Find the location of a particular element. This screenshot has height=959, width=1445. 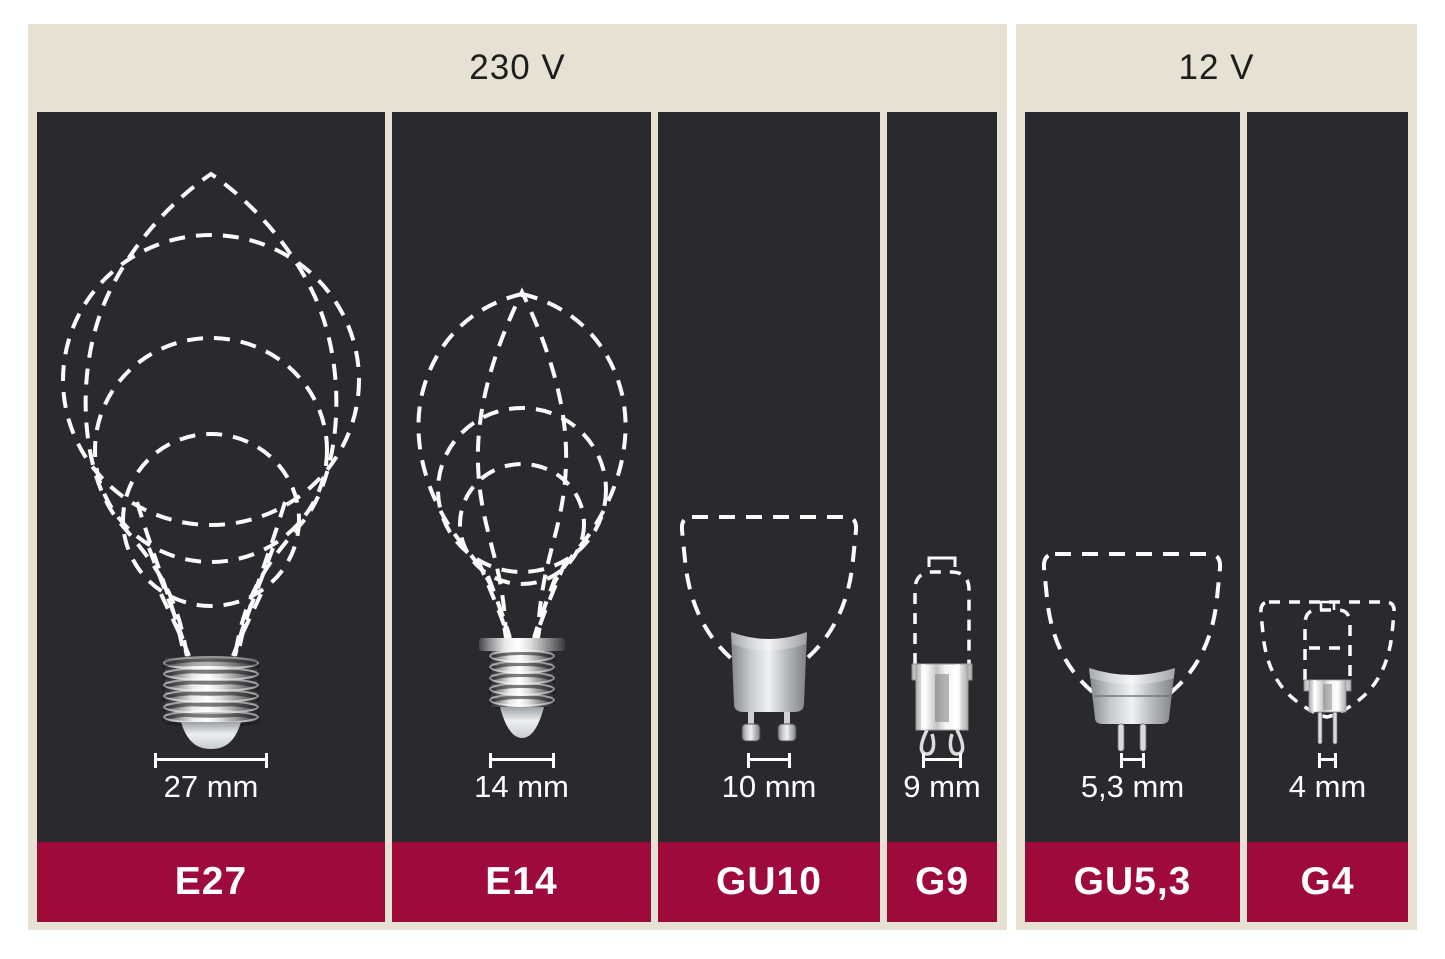

e27-bulb-outlines-icon is located at coordinates (211, 460).